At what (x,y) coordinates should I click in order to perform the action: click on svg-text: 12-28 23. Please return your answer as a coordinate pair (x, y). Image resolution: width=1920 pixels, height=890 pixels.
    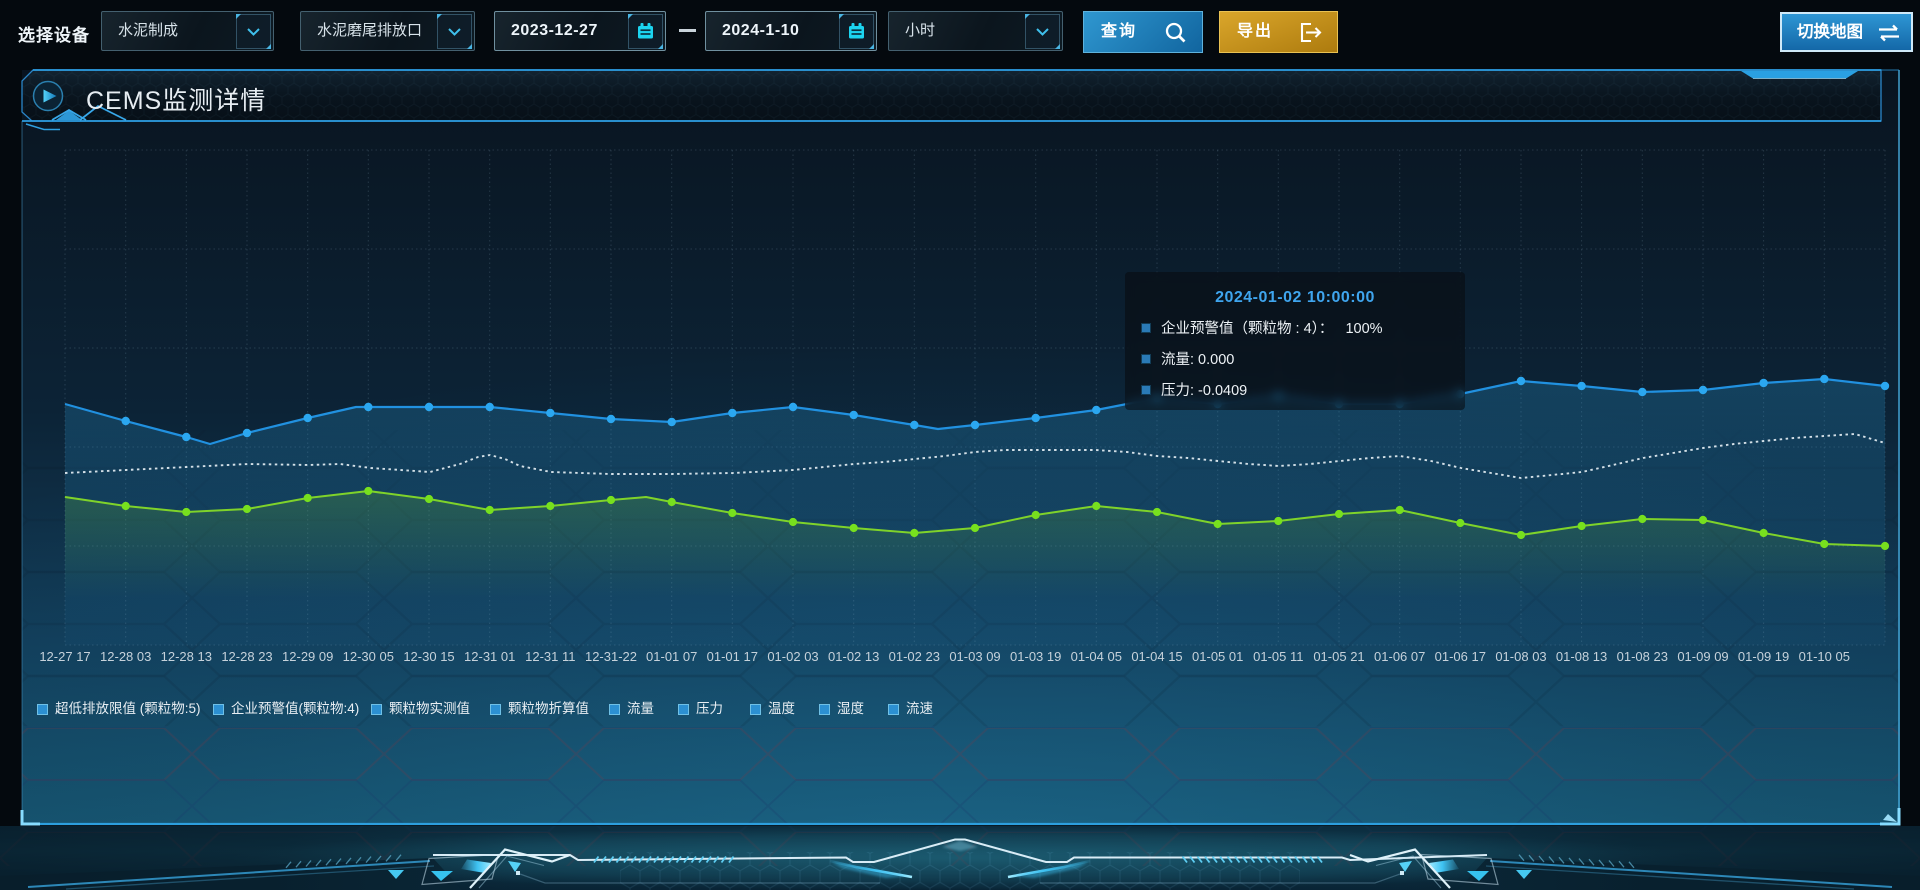
    Looking at the image, I should click on (246, 656).